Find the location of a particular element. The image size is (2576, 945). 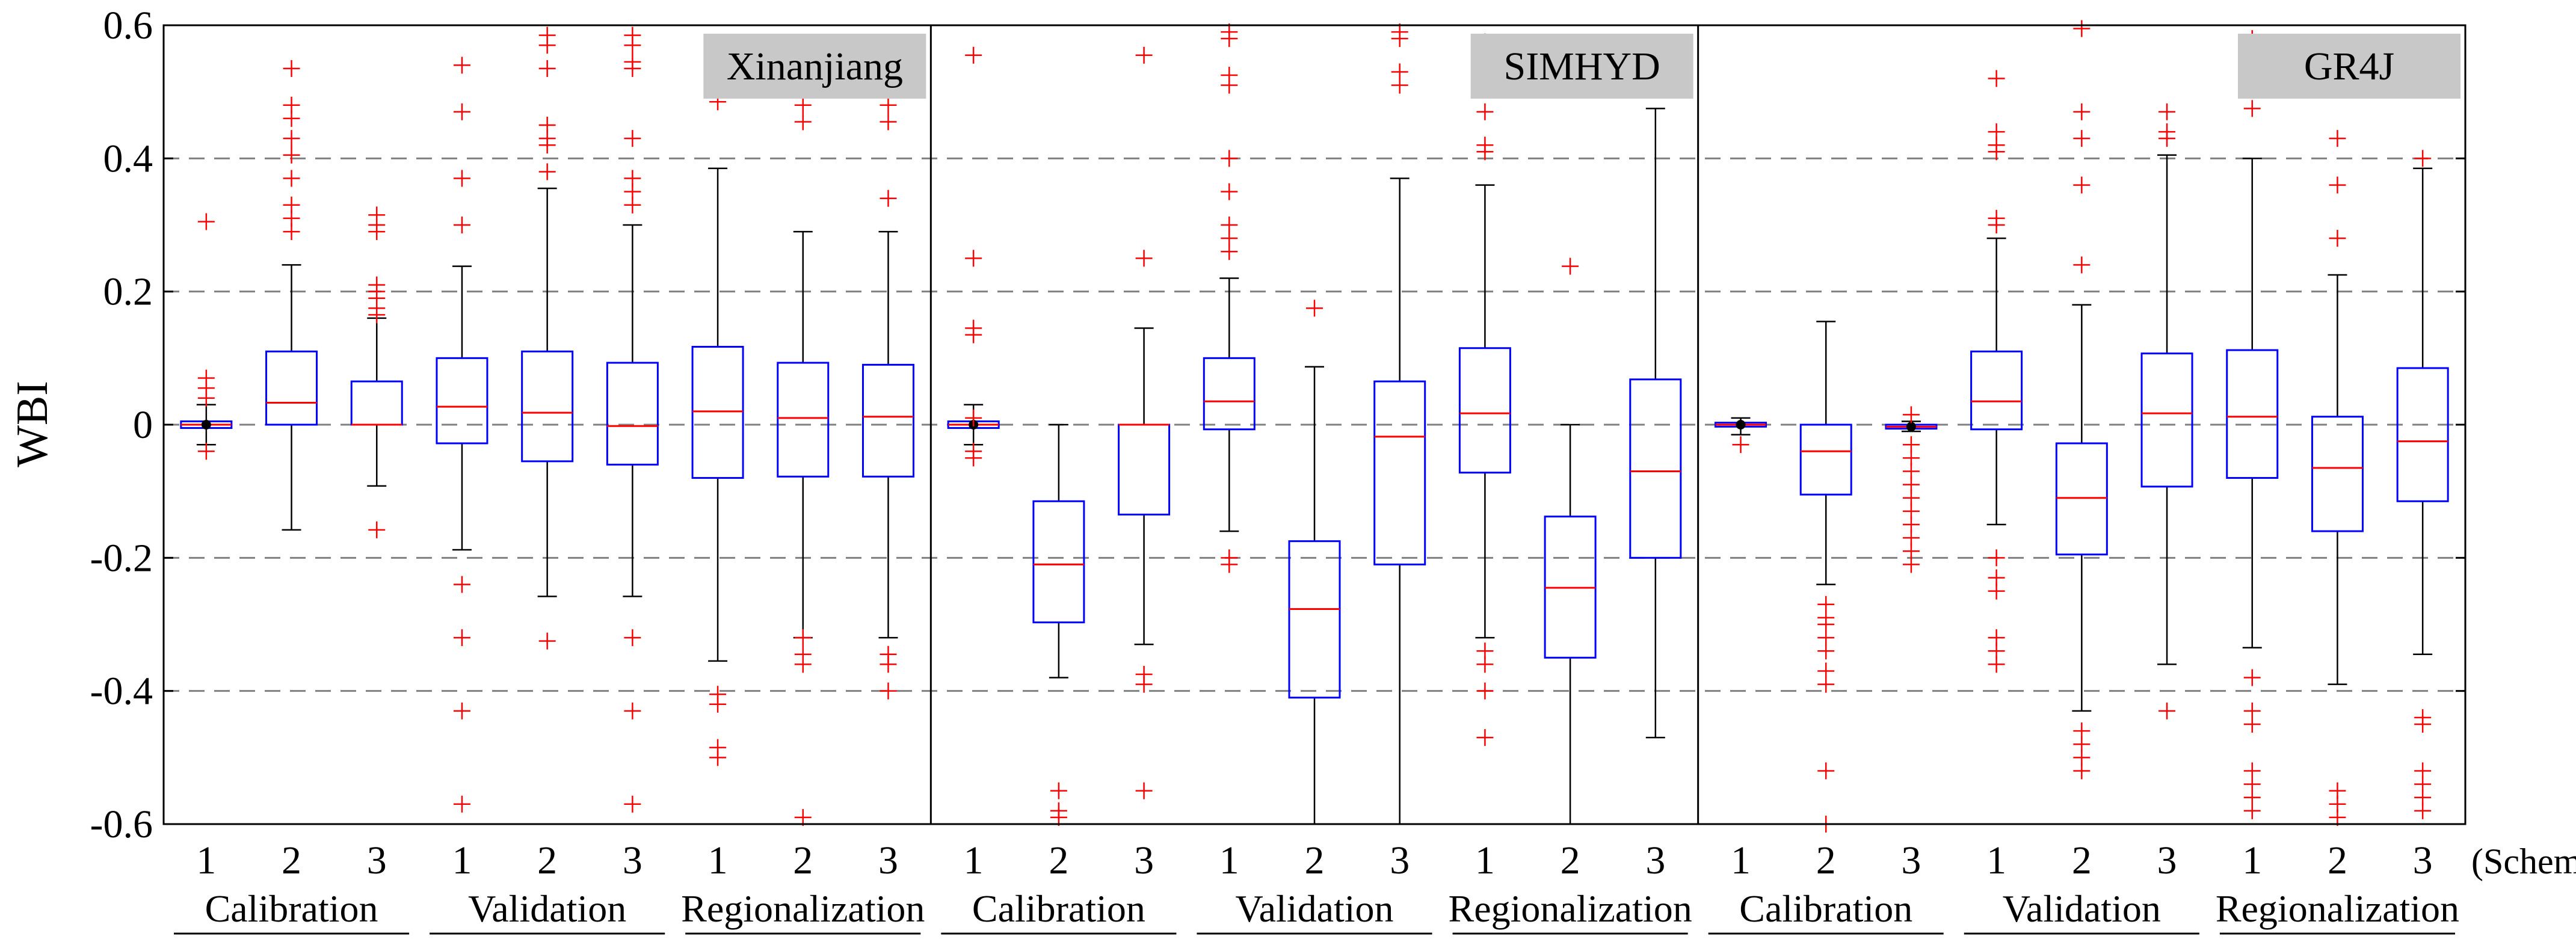

y-tick-label: -0.4 is located at coordinates (121, 691).